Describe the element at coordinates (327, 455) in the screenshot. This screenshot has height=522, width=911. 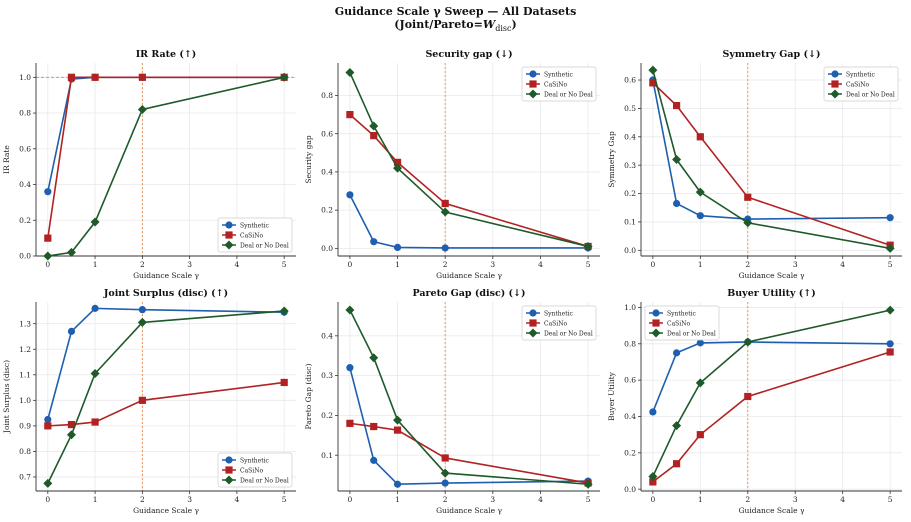
I see `y-tick-label: 0.1` at that location.